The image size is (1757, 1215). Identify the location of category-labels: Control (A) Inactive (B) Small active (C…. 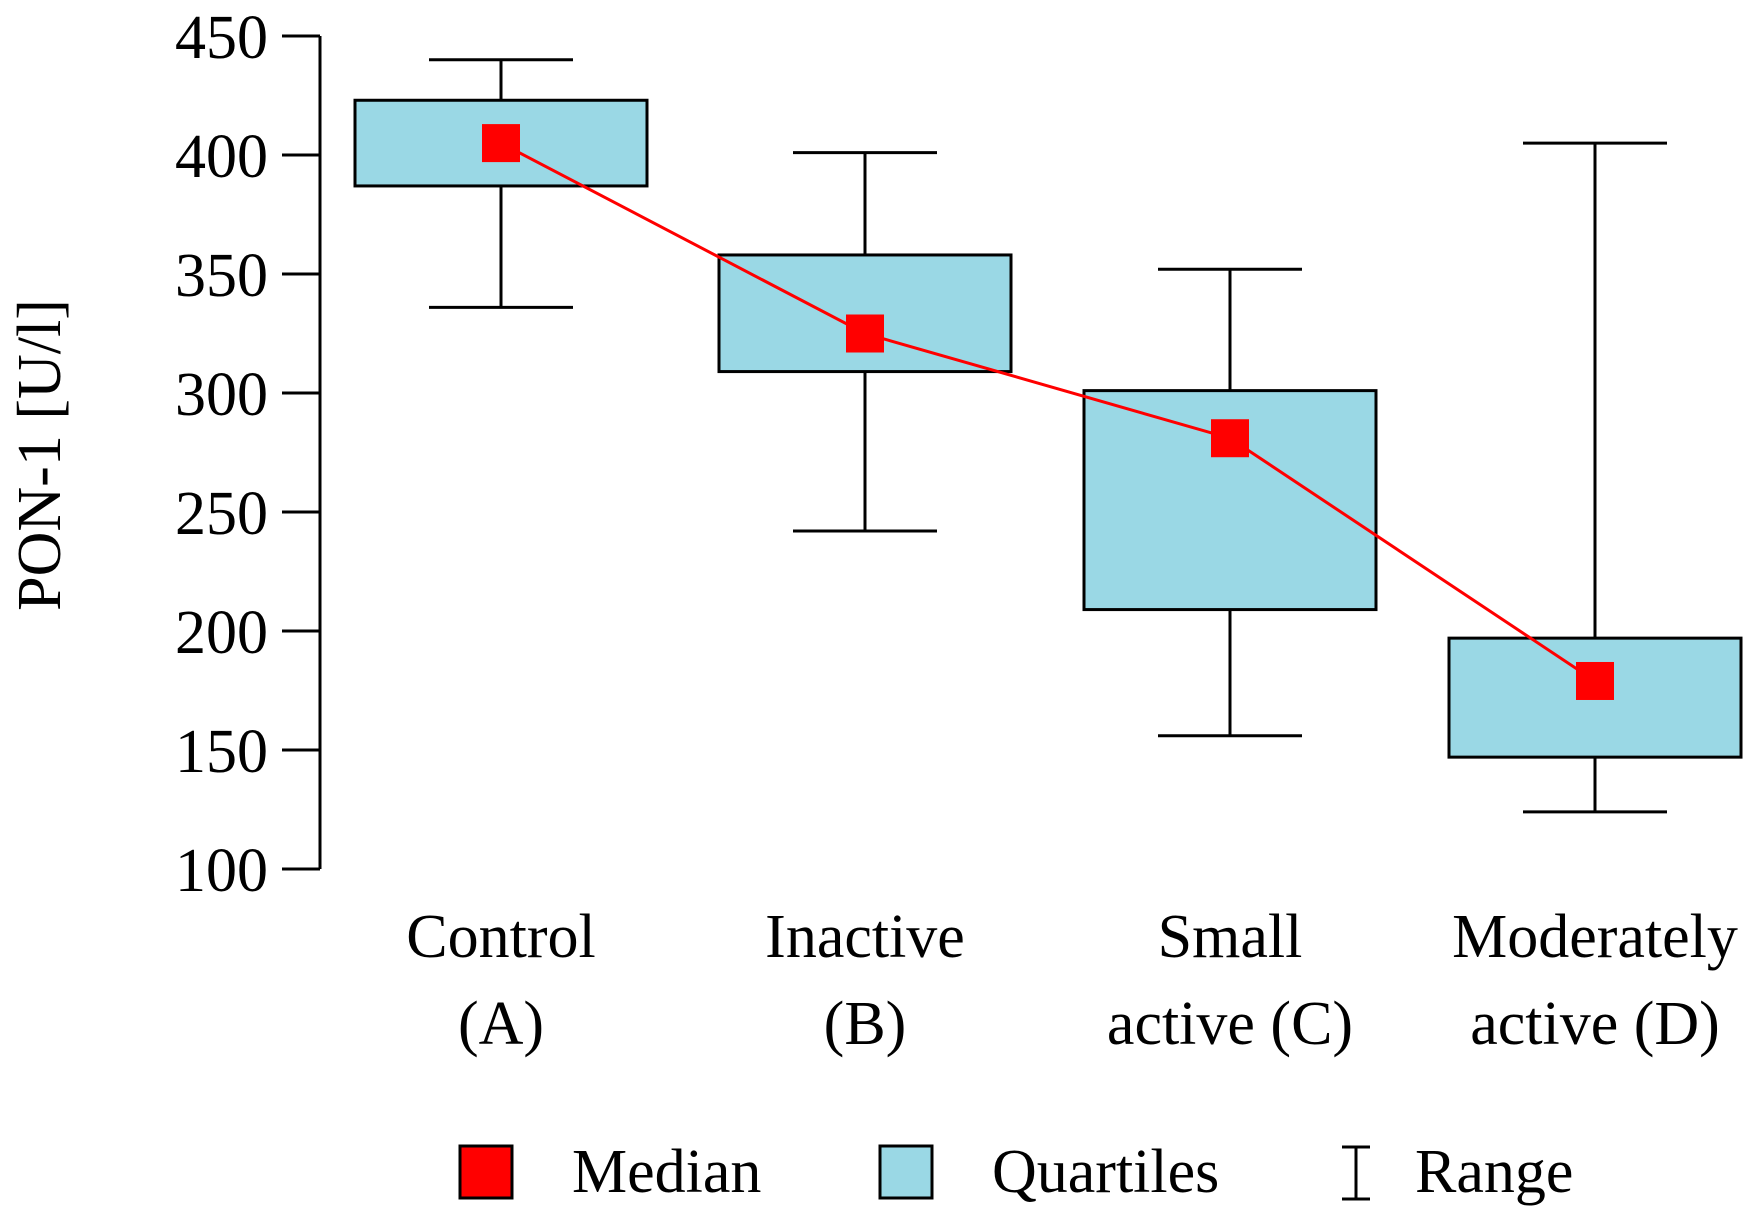
(1072, 980).